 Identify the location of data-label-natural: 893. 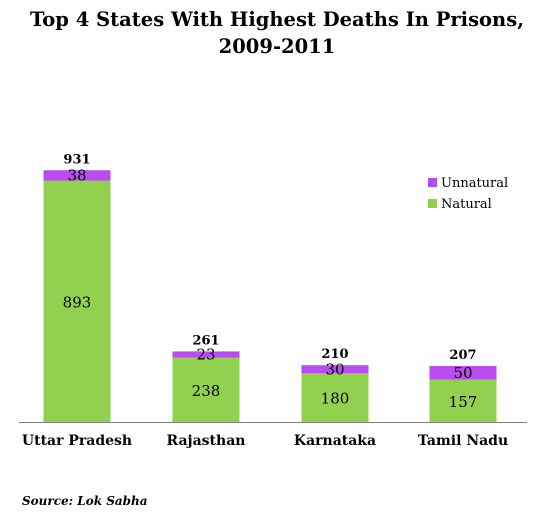
(77, 302).